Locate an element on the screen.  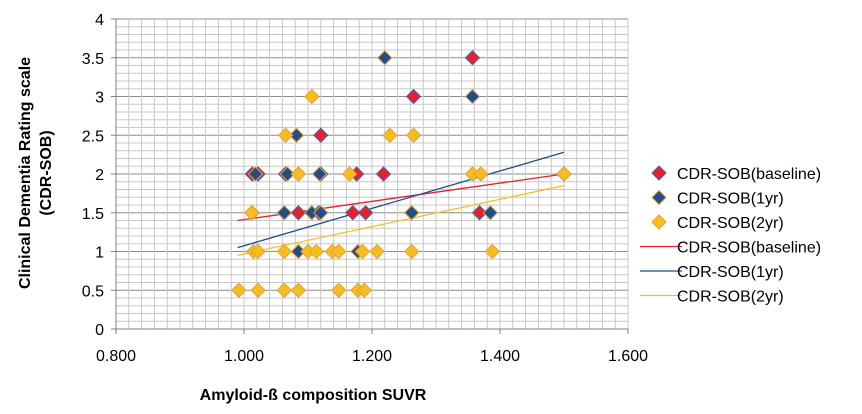
x-axis-title: Amyloid-ß composition SUVR is located at coordinates (313, 395).